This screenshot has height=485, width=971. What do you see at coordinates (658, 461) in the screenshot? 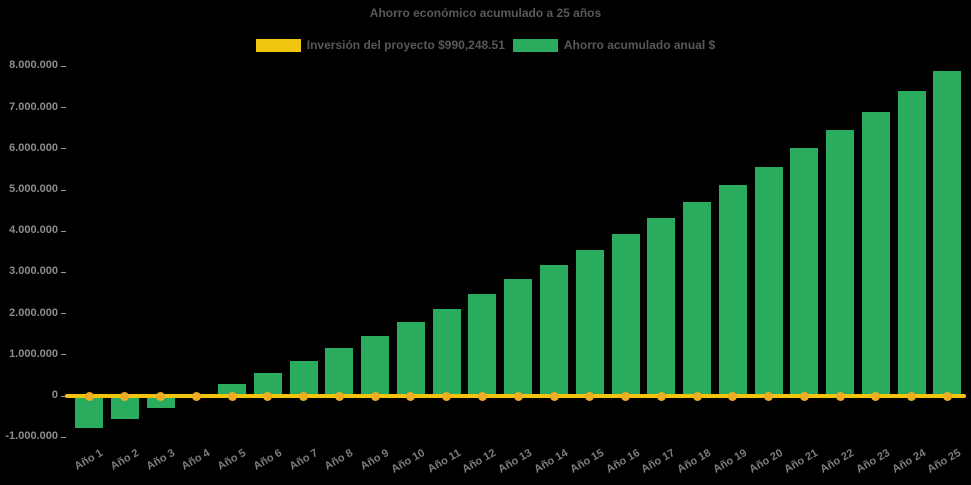
I see `x-axis-label: Año 17` at bounding box center [658, 461].